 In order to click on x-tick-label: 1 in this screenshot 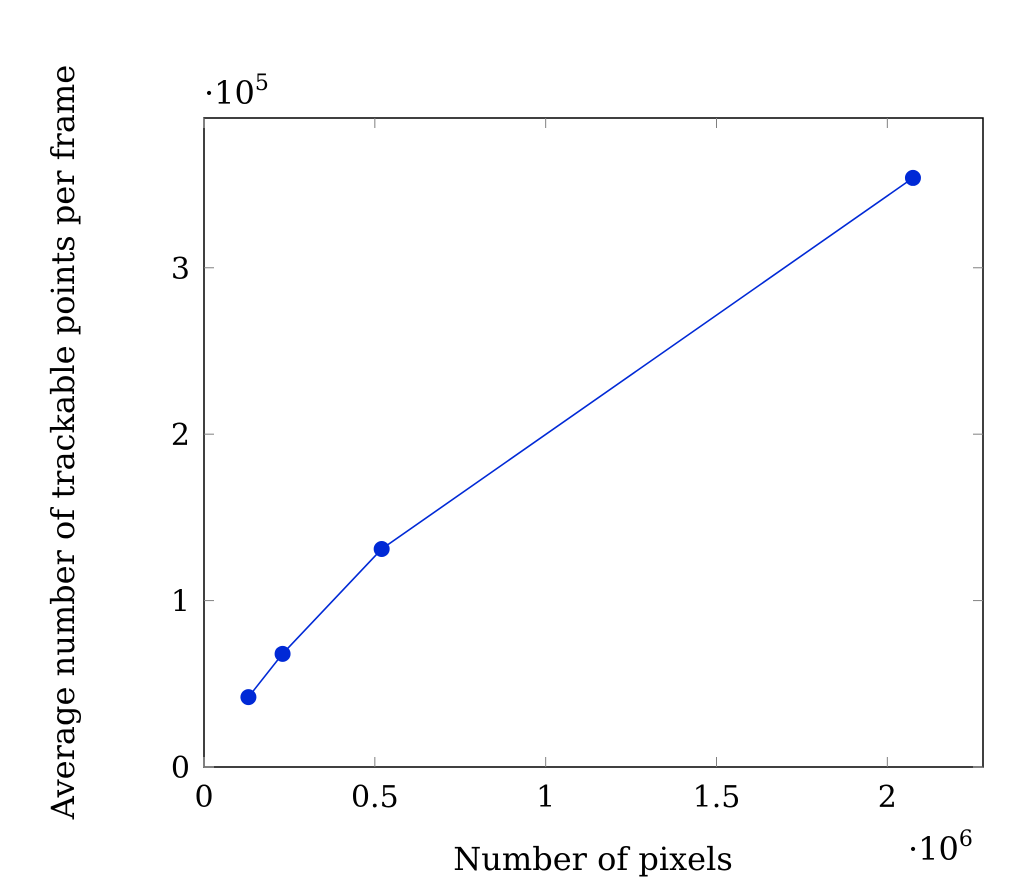, I will do `click(545, 797)`.